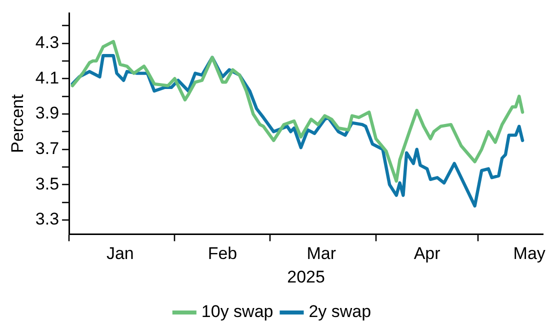  I want to click on y-axis-title: Percent, so click(17, 123).